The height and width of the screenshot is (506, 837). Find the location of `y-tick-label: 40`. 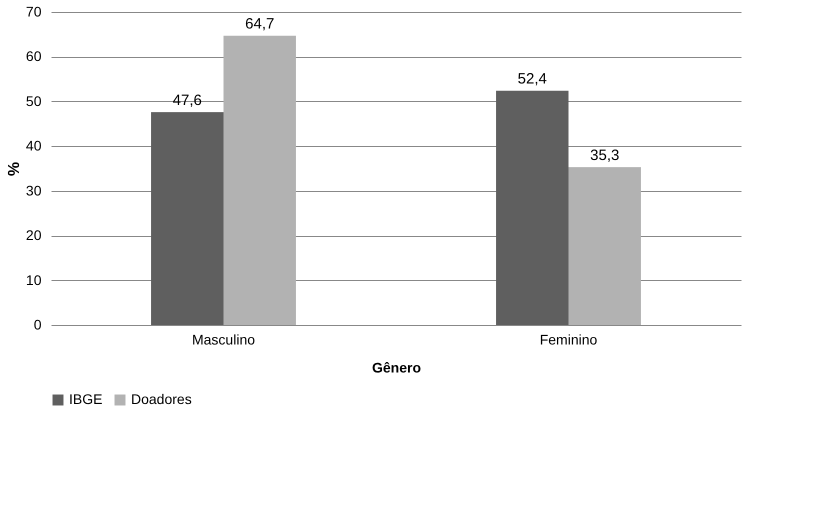

y-tick-label: 40 is located at coordinates (34, 146).